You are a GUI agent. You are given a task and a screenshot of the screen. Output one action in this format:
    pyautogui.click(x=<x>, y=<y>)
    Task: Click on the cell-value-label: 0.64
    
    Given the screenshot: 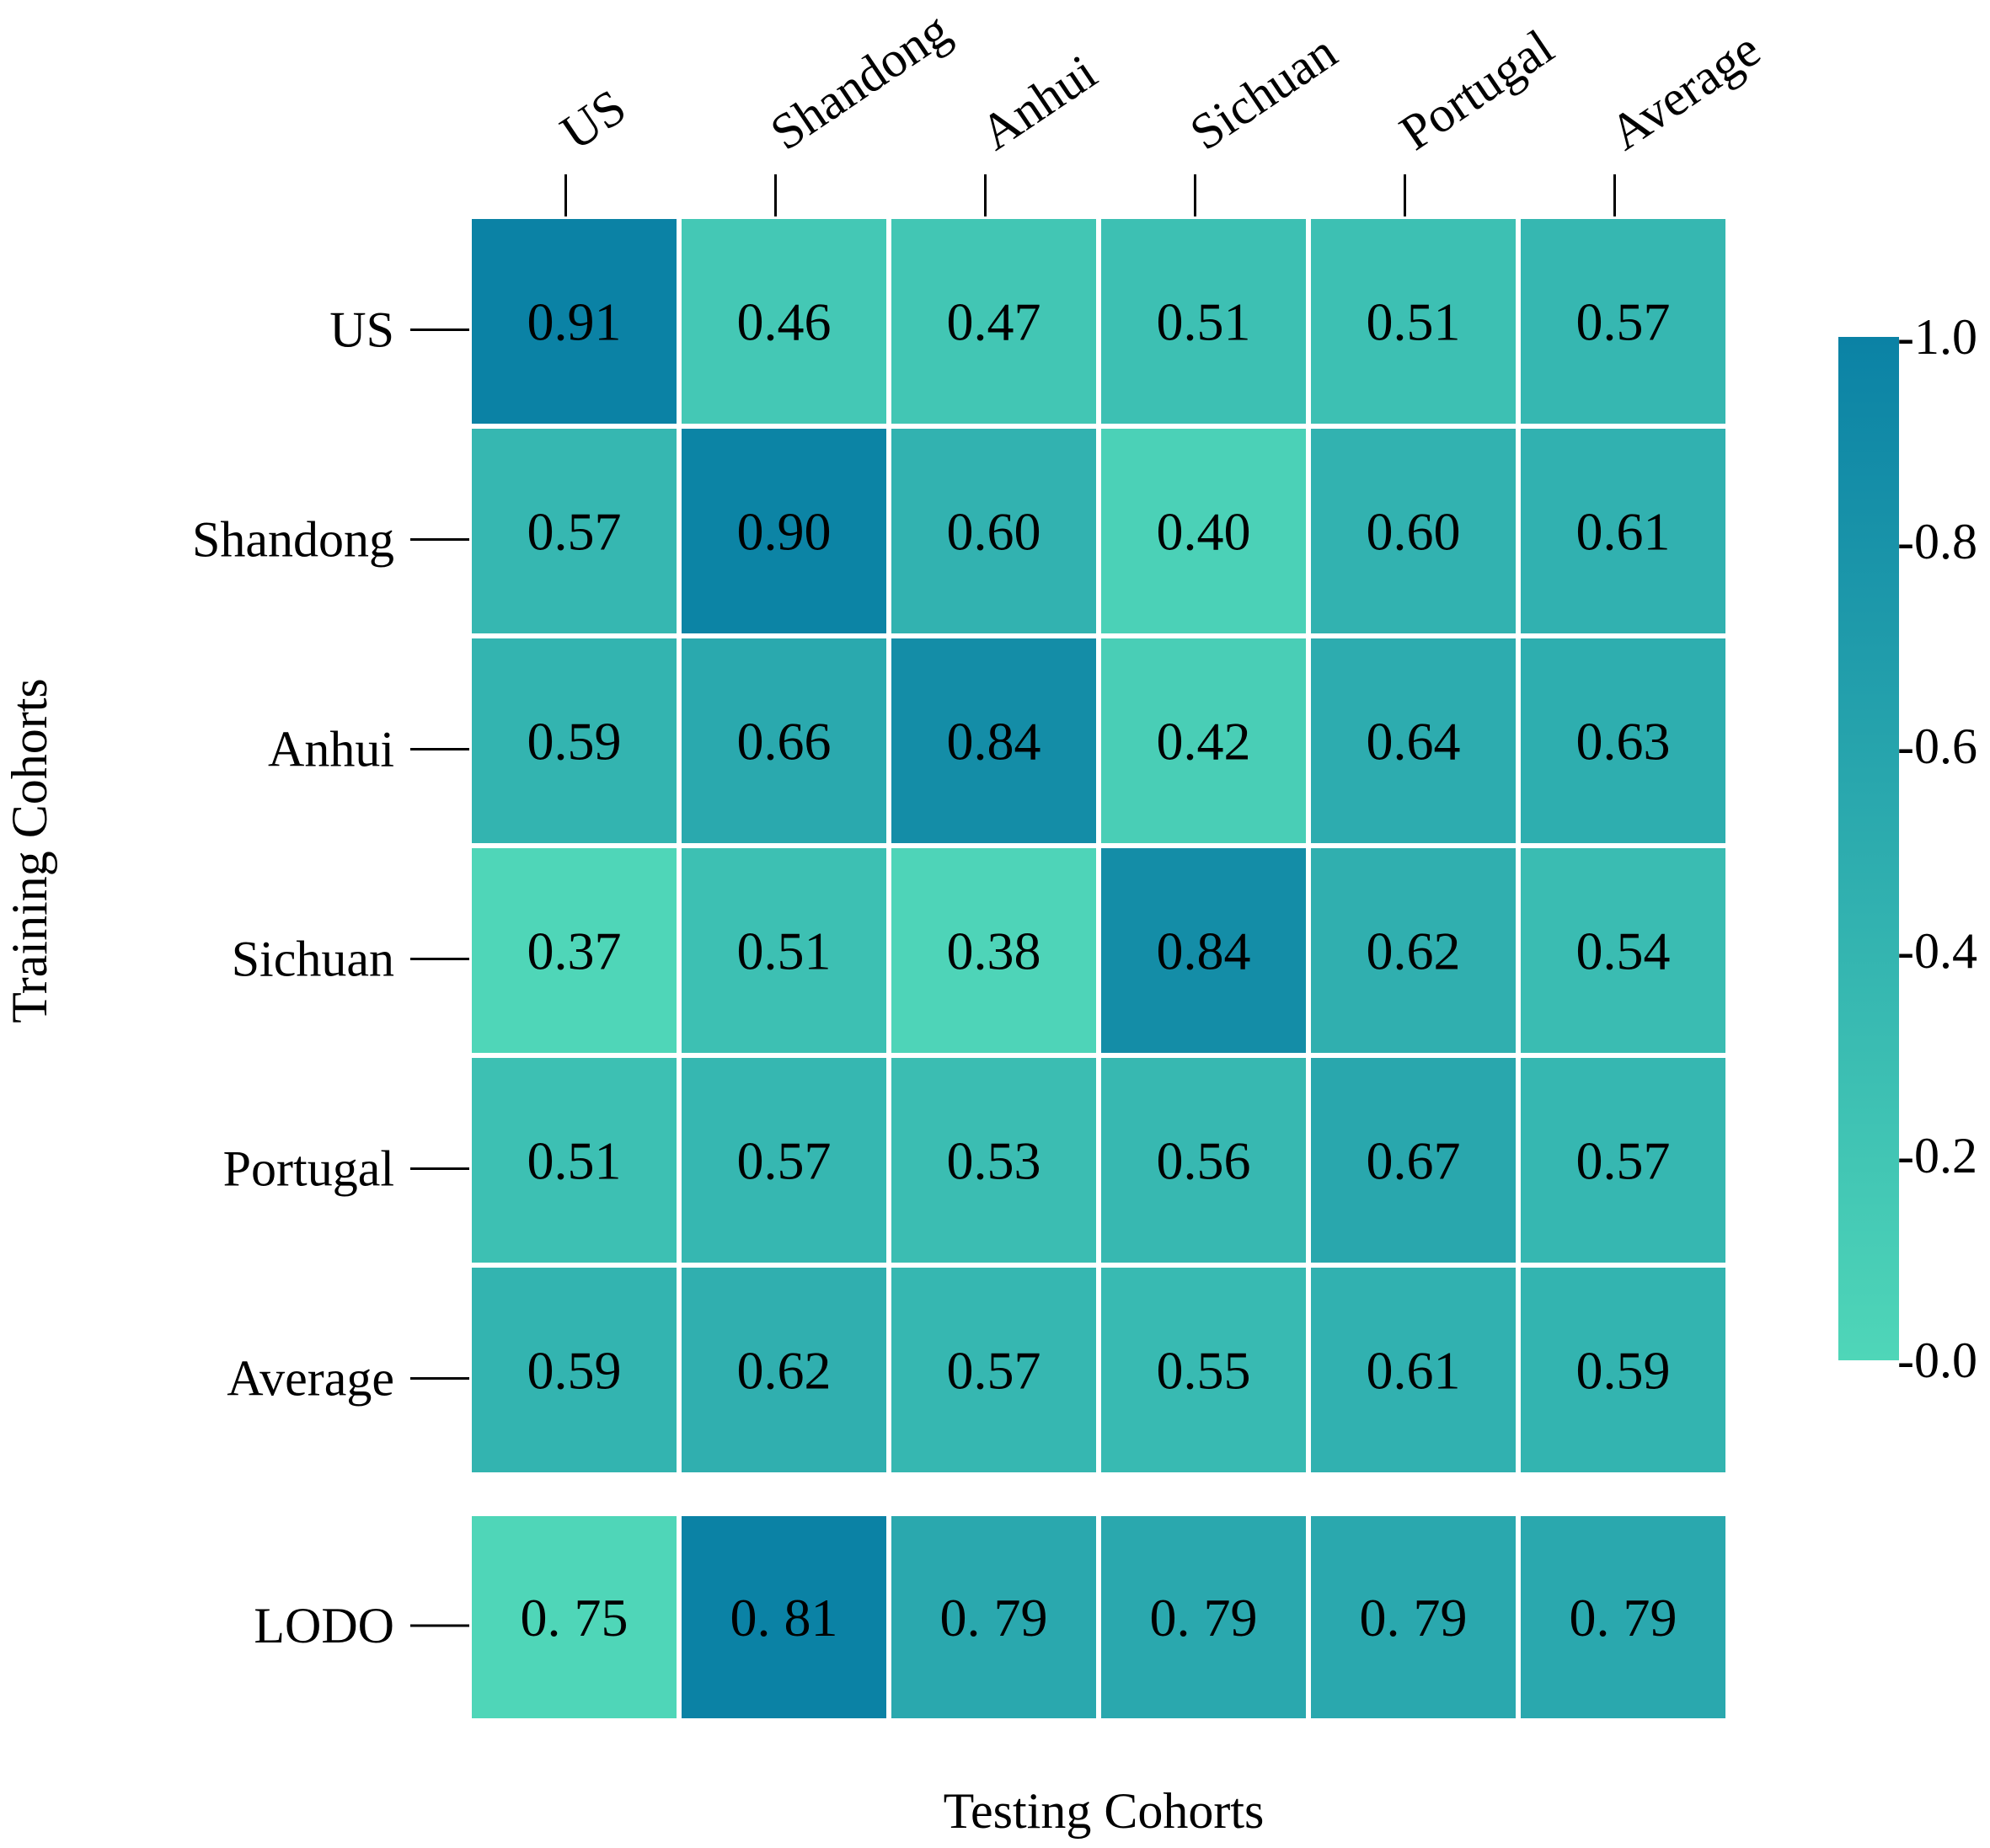 What is the action you would take?
    pyautogui.click(x=1414, y=742)
    